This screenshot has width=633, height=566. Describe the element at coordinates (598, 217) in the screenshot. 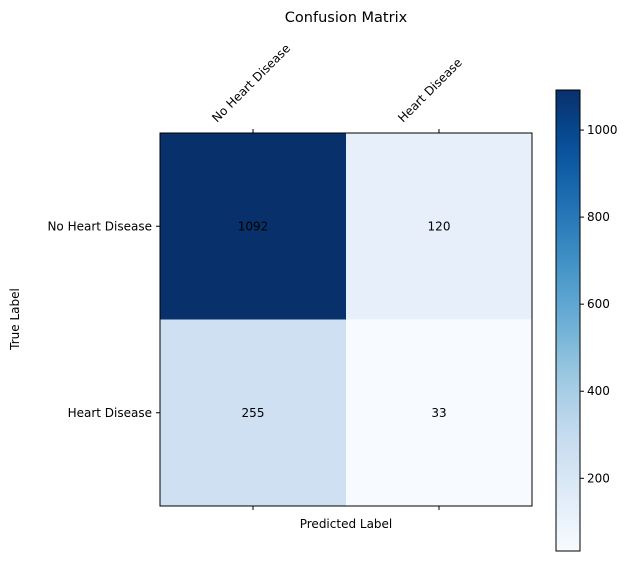

I see `colorbar-tick-label: 800` at that location.